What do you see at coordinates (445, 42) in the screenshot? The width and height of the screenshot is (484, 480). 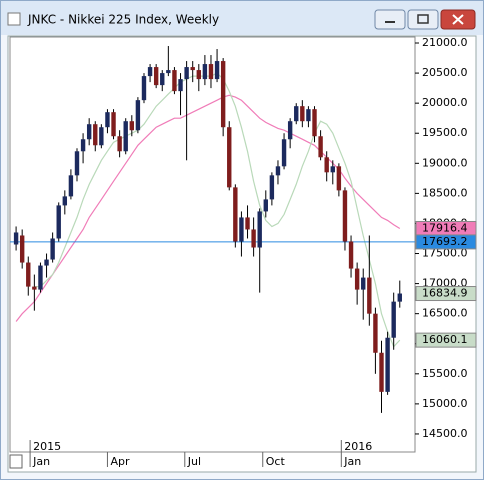 I see `y-tick-label: 21000.0` at bounding box center [445, 42].